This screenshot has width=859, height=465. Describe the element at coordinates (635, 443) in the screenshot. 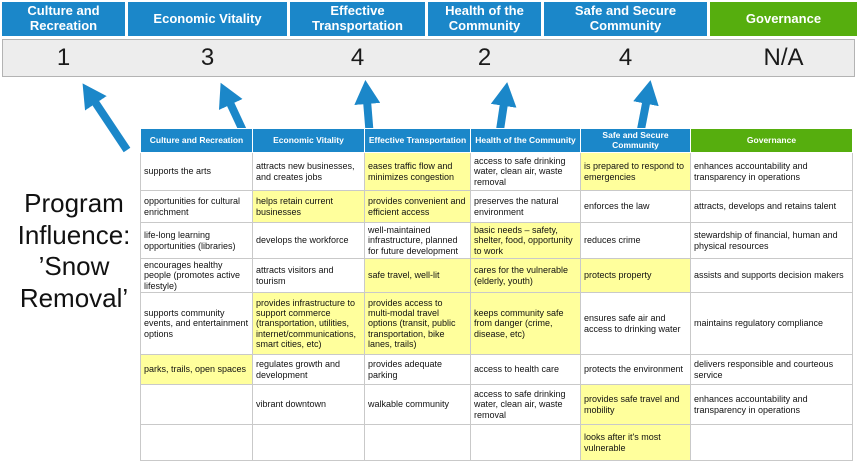

I see `matrix-cell-7-4: looks after it's most vulnerable` at that location.